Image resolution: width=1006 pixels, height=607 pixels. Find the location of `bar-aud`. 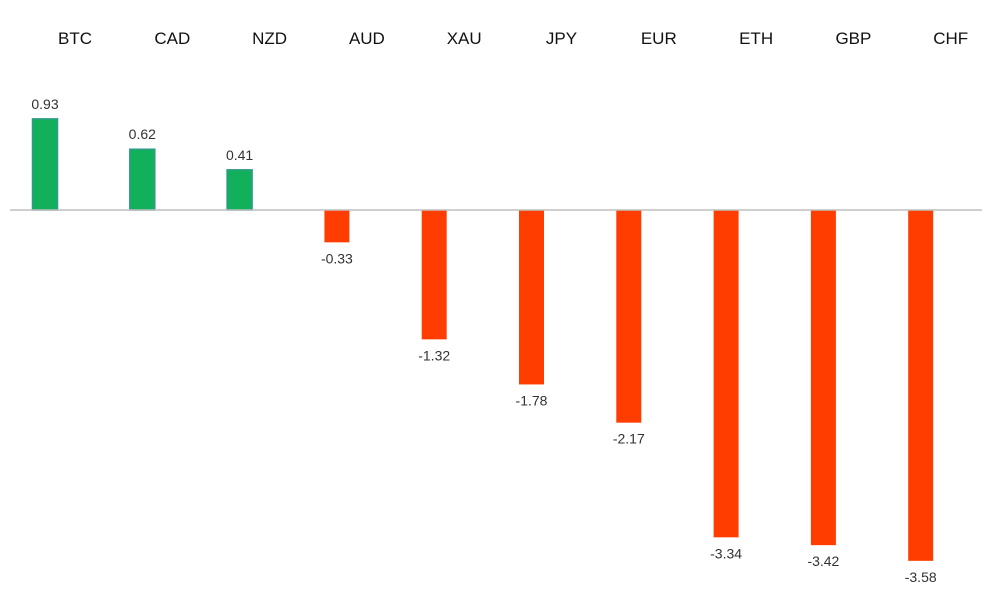

bar-aud is located at coordinates (337, 226).